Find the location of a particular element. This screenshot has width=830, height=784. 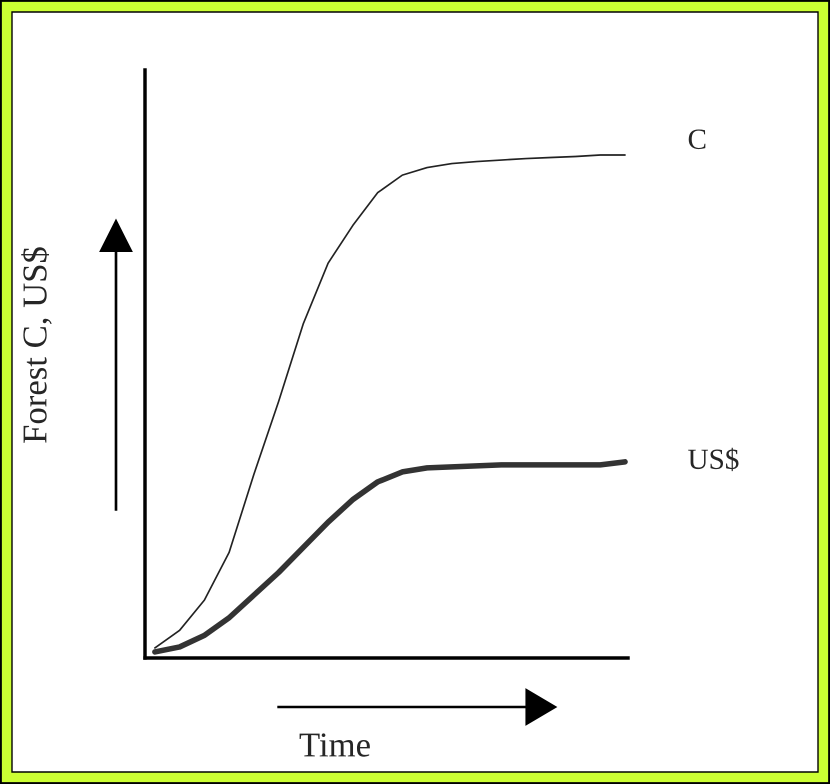

y-axis-title: Forest C, US$ is located at coordinates (36, 345).